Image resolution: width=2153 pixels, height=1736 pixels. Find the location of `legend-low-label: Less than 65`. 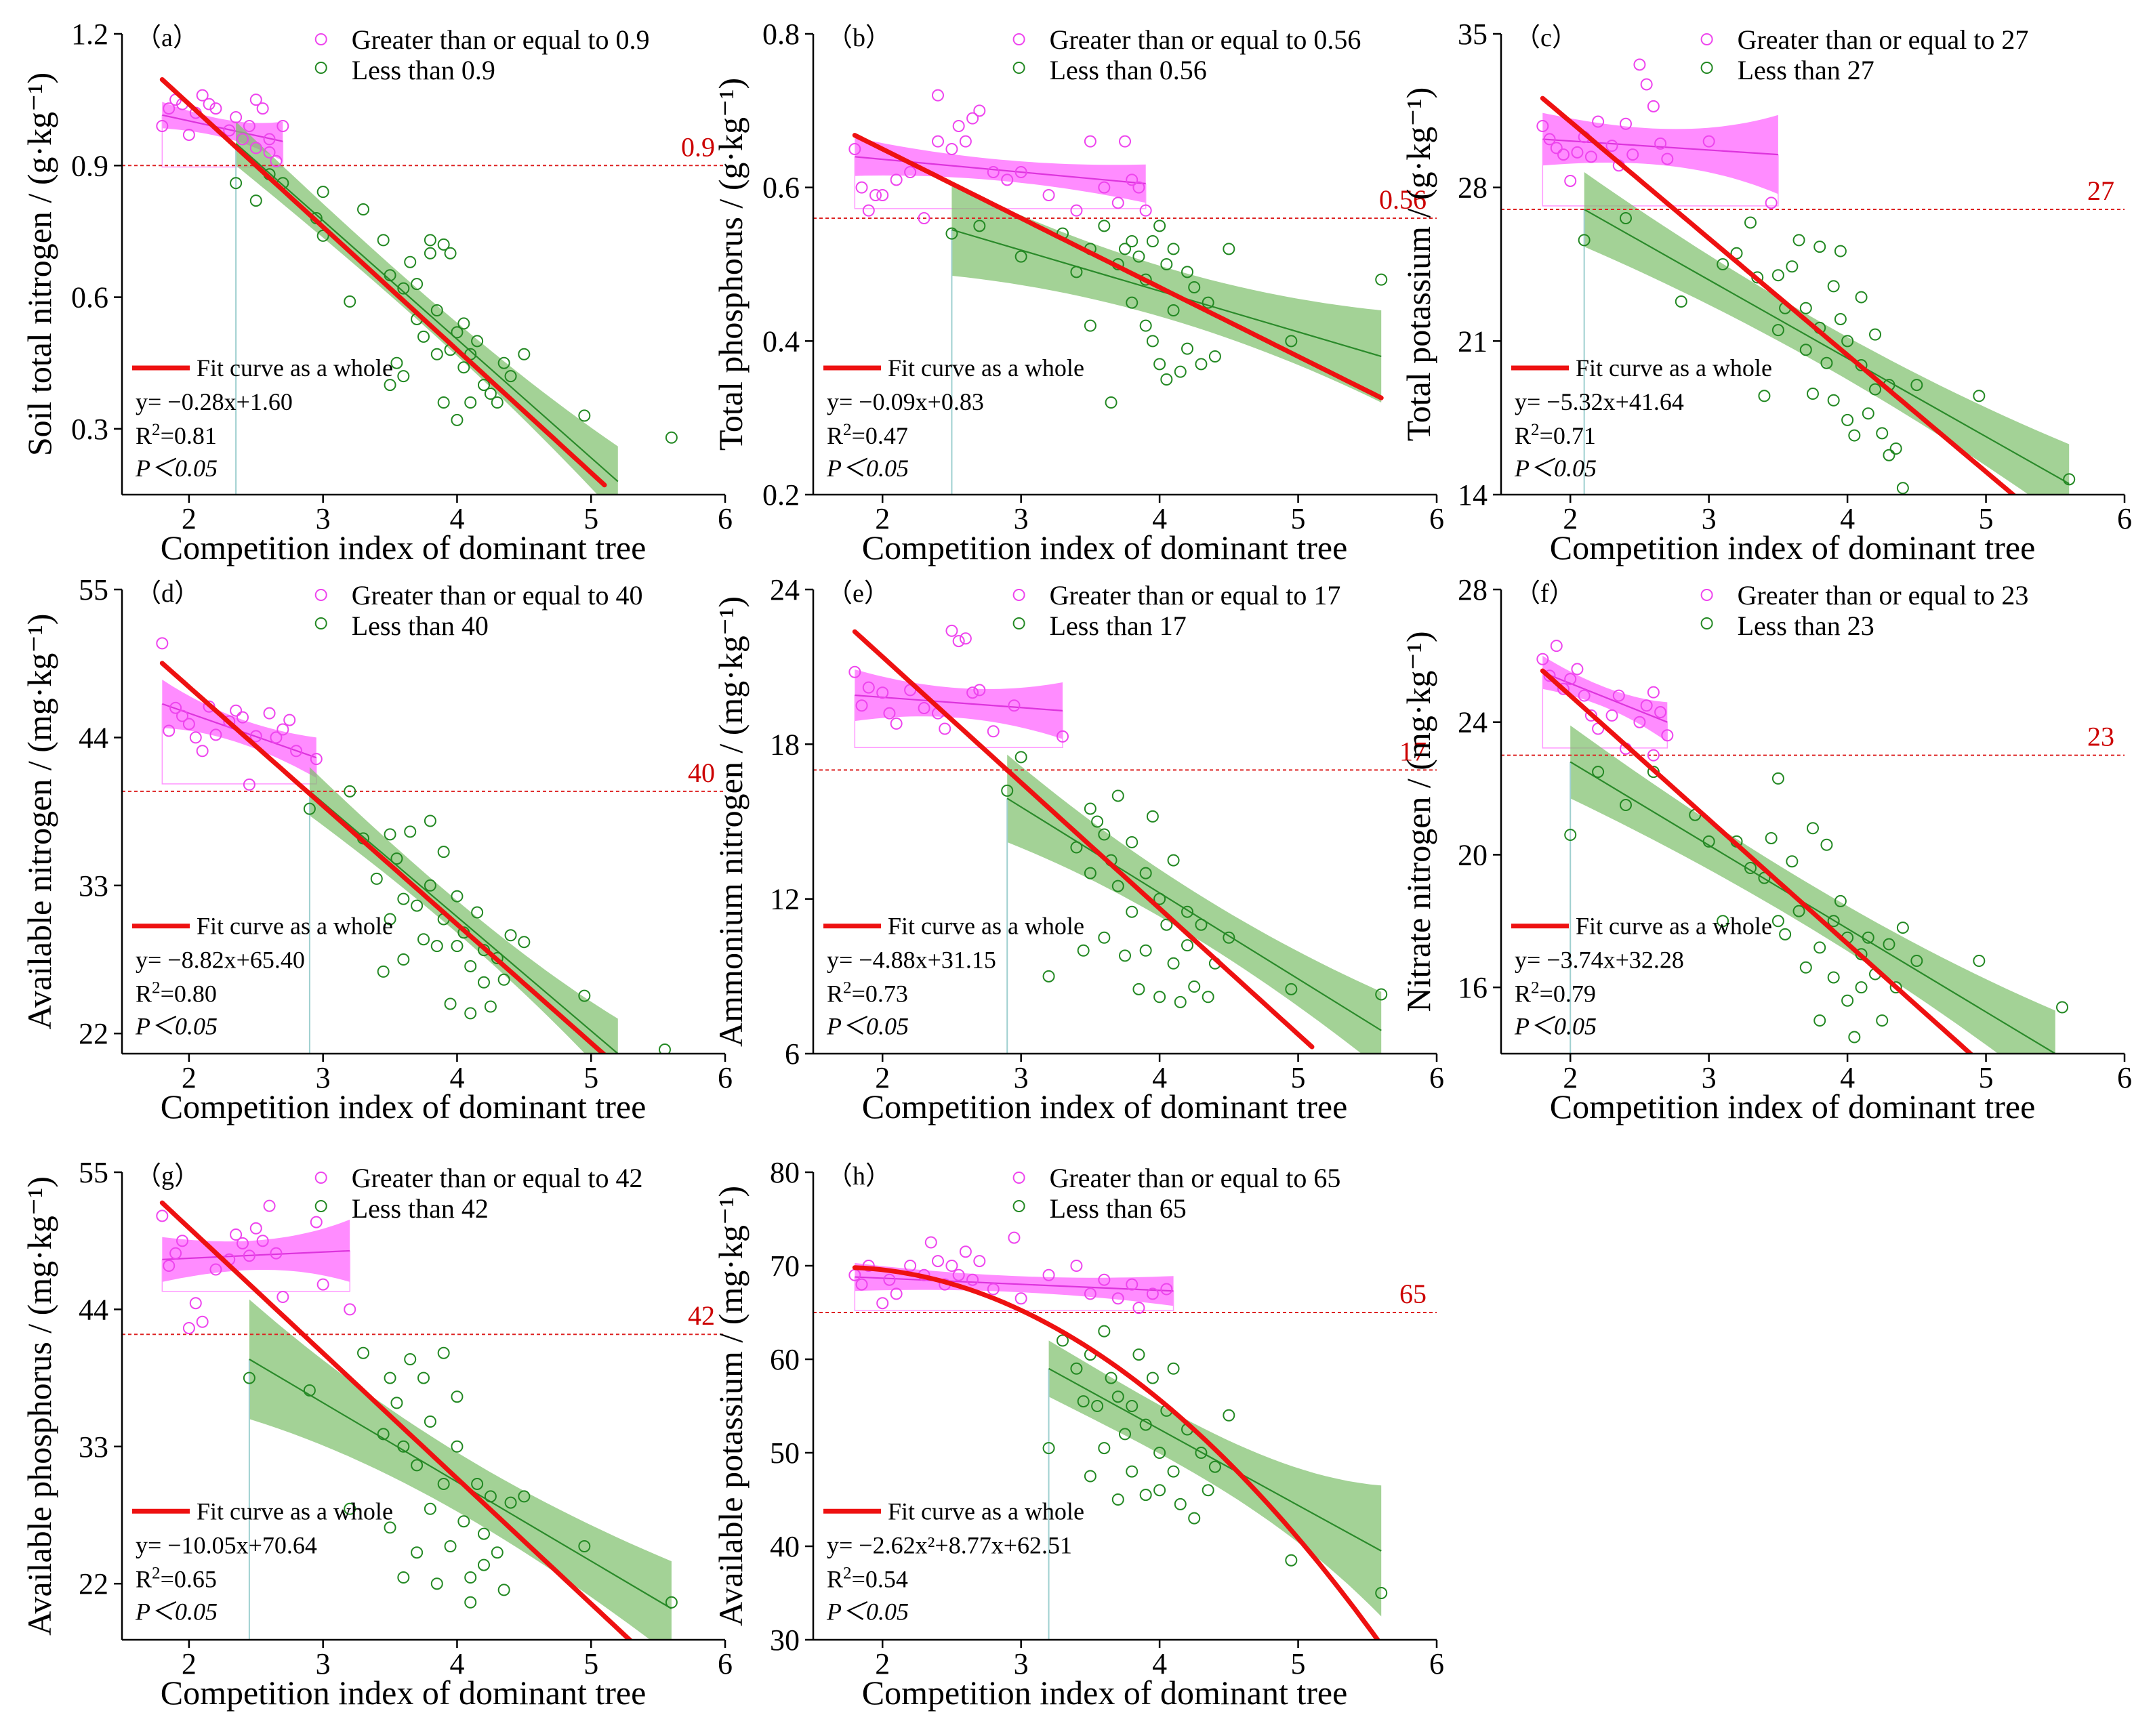

legend-low-label: Less than 65 is located at coordinates (1118, 1208).